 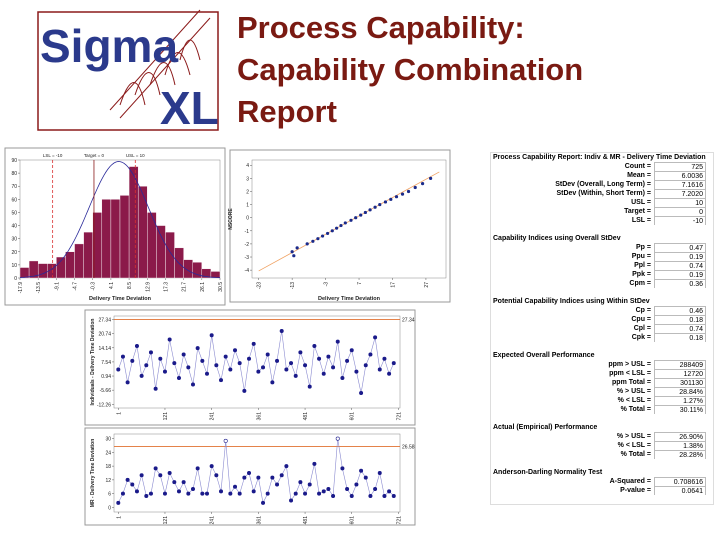 I want to click on x-tick-label: 721, so click(x=399, y=520).